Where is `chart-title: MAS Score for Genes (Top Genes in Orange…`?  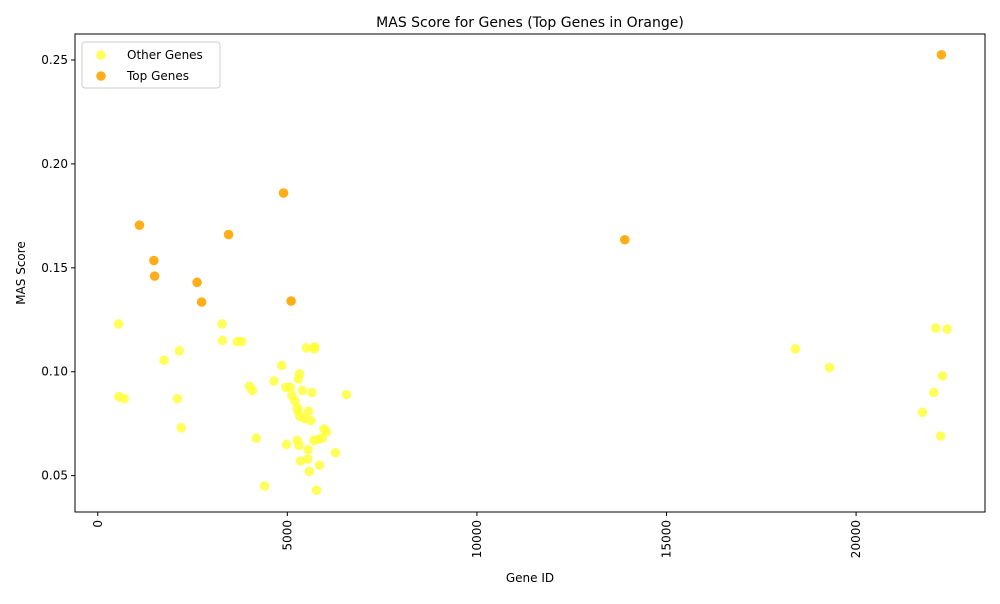
chart-title: MAS Score for Genes (Top Genes in Orange… is located at coordinates (530, 23).